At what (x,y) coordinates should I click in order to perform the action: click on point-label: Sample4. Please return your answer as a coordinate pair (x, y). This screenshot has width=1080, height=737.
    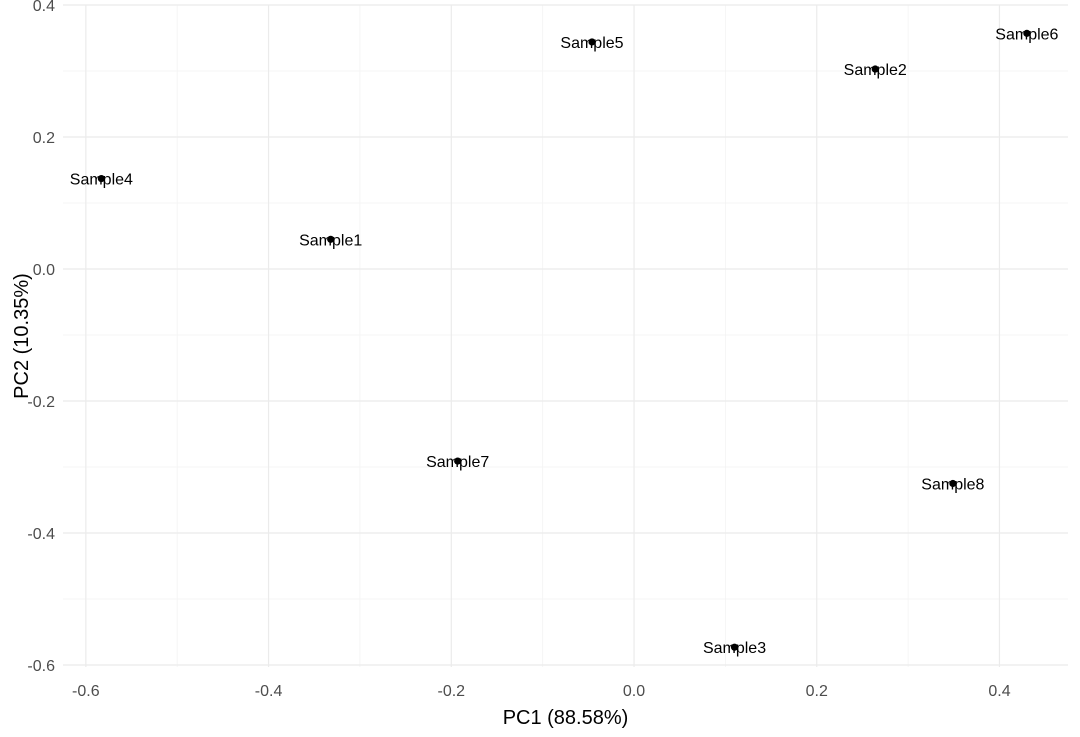
    Looking at the image, I should click on (101, 180).